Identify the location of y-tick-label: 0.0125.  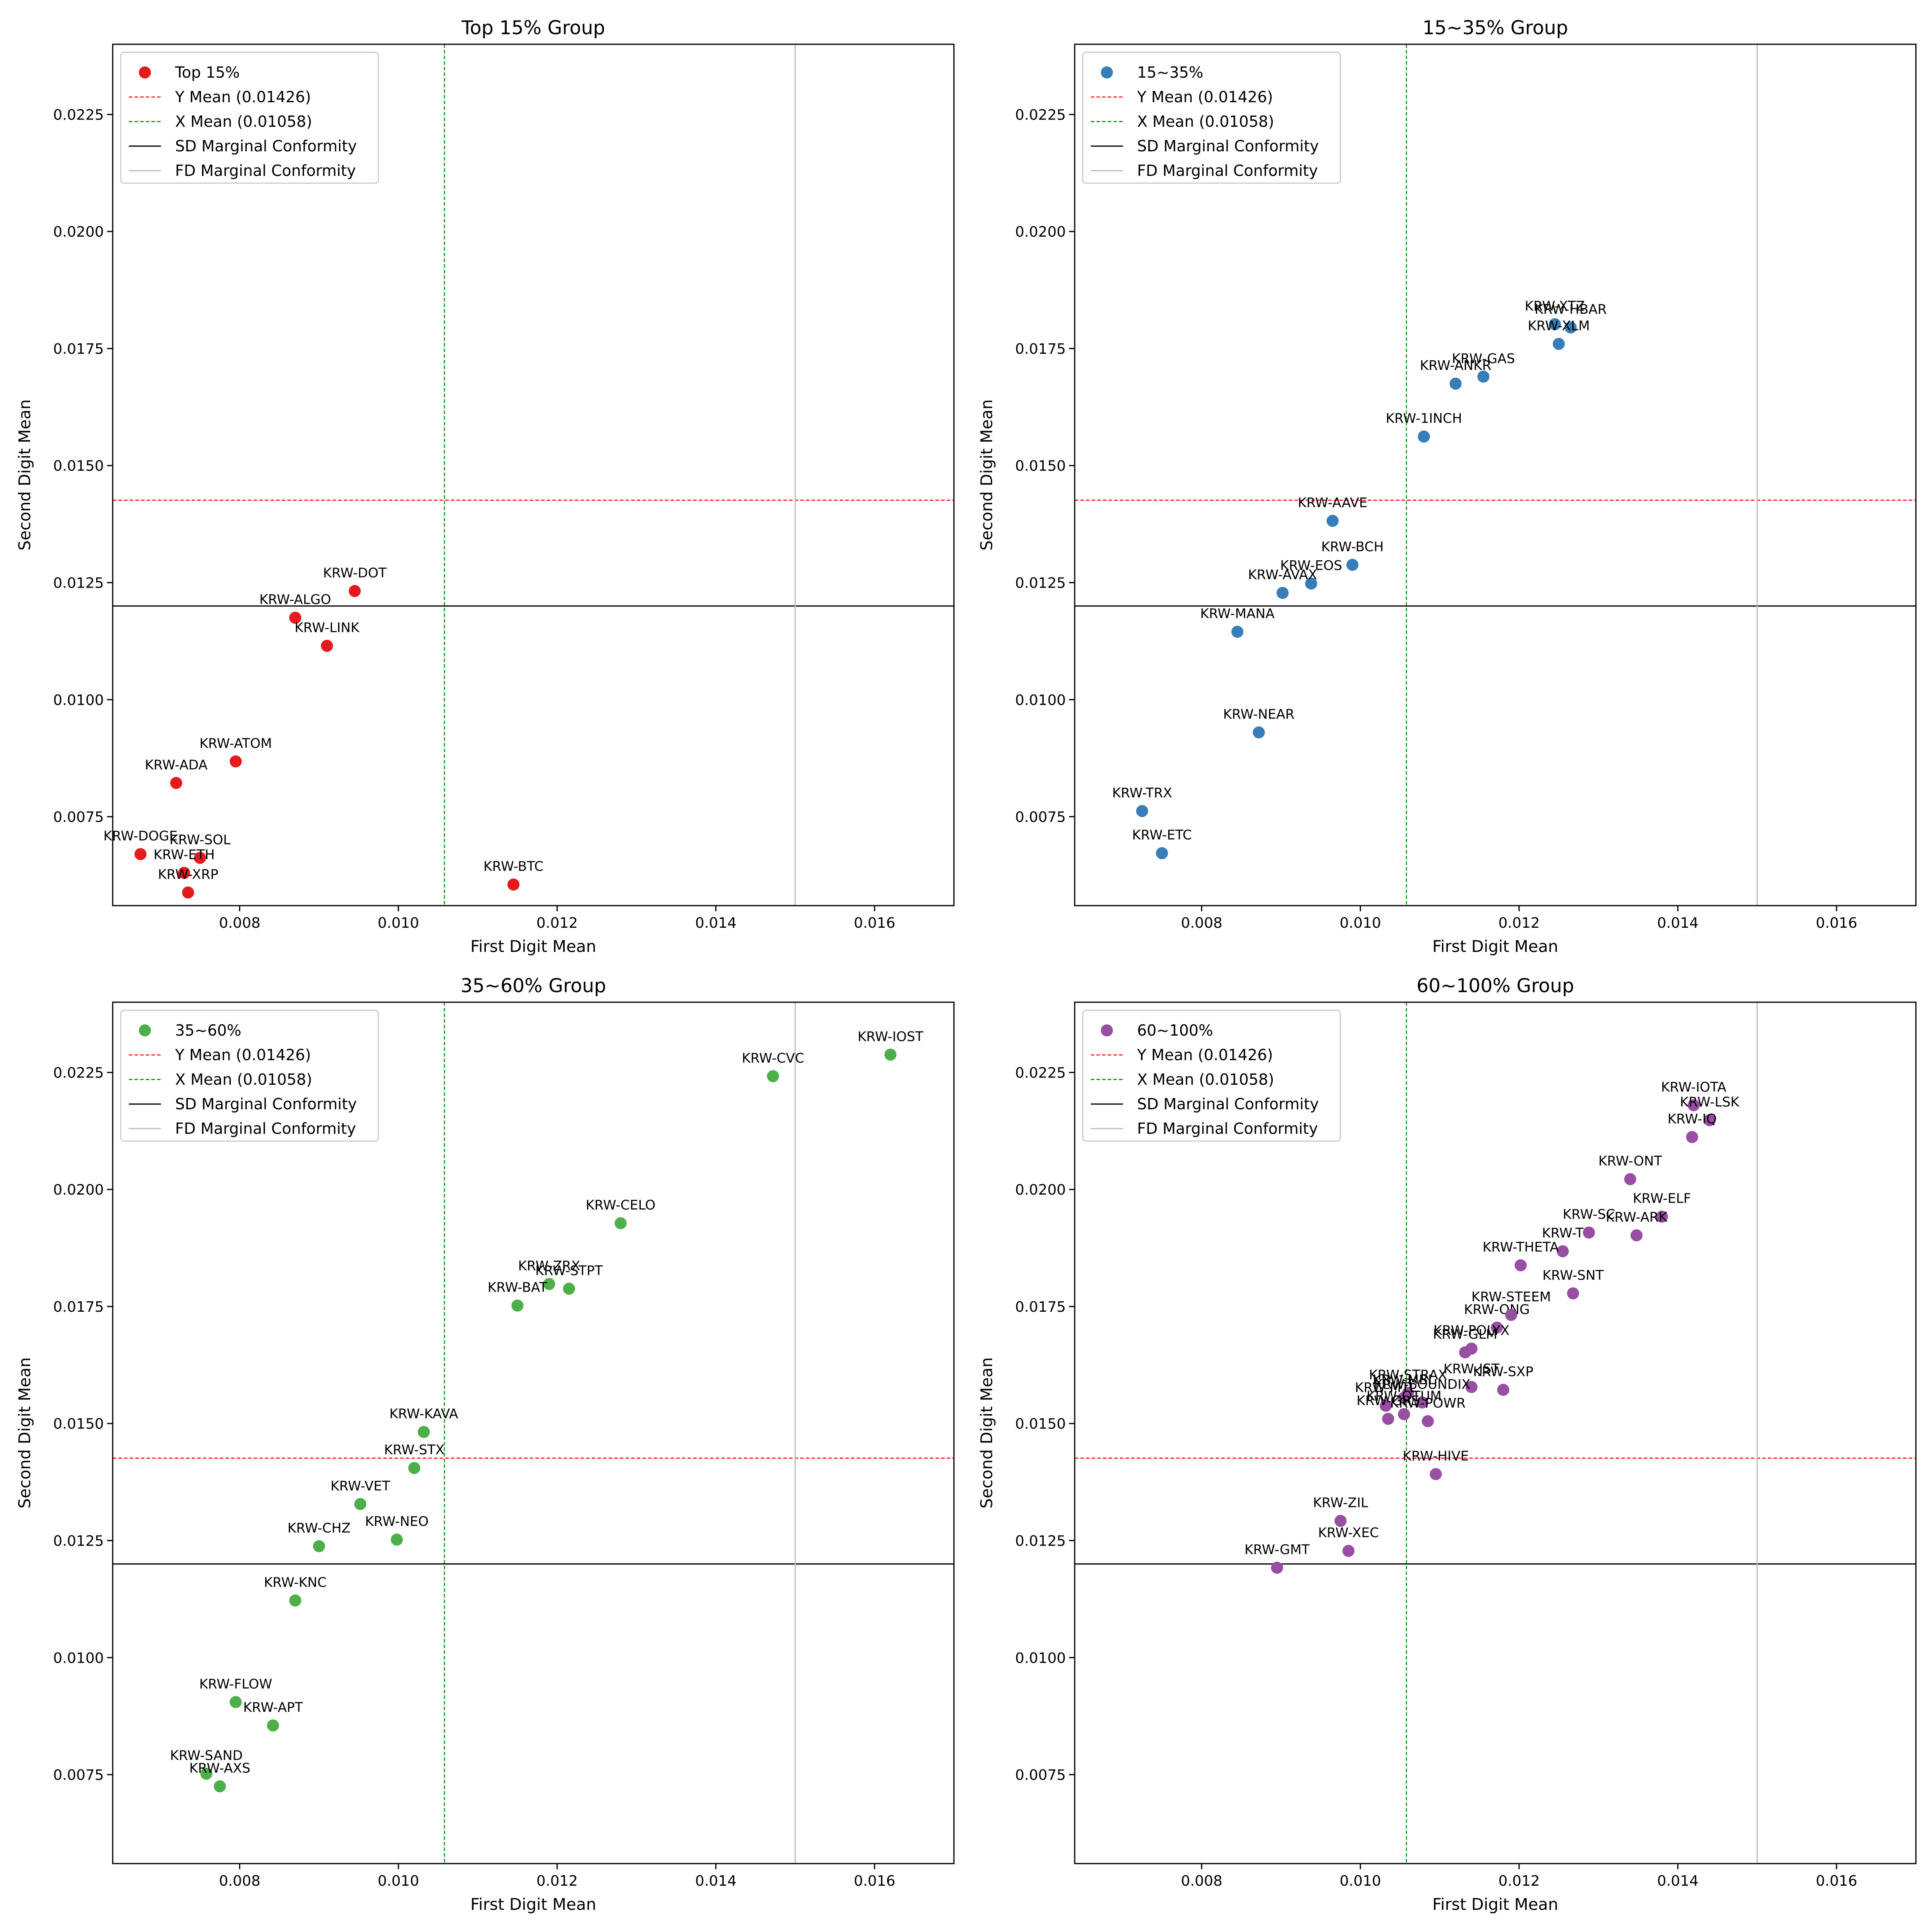
(78, 583).